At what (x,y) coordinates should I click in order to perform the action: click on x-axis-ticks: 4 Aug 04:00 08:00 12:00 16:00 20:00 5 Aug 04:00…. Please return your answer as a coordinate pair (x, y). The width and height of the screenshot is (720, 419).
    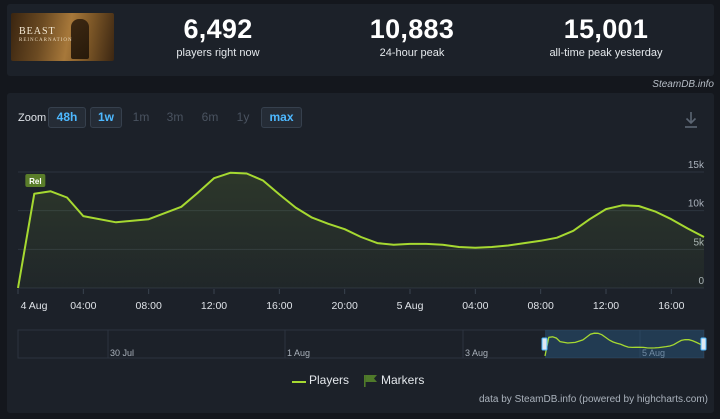
    Looking at the image, I should click on (351, 300).